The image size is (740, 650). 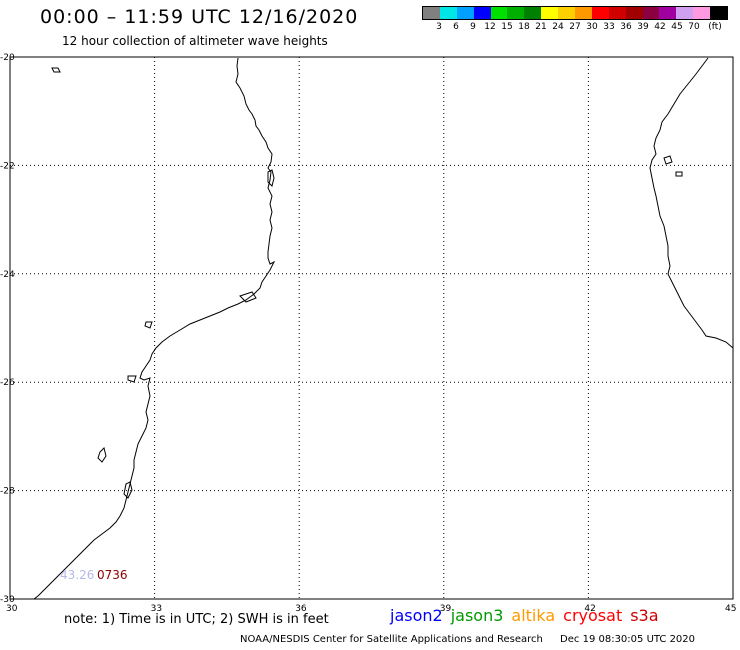 What do you see at coordinates (507, 27) in the screenshot?
I see `legend-label: 15` at bounding box center [507, 27].